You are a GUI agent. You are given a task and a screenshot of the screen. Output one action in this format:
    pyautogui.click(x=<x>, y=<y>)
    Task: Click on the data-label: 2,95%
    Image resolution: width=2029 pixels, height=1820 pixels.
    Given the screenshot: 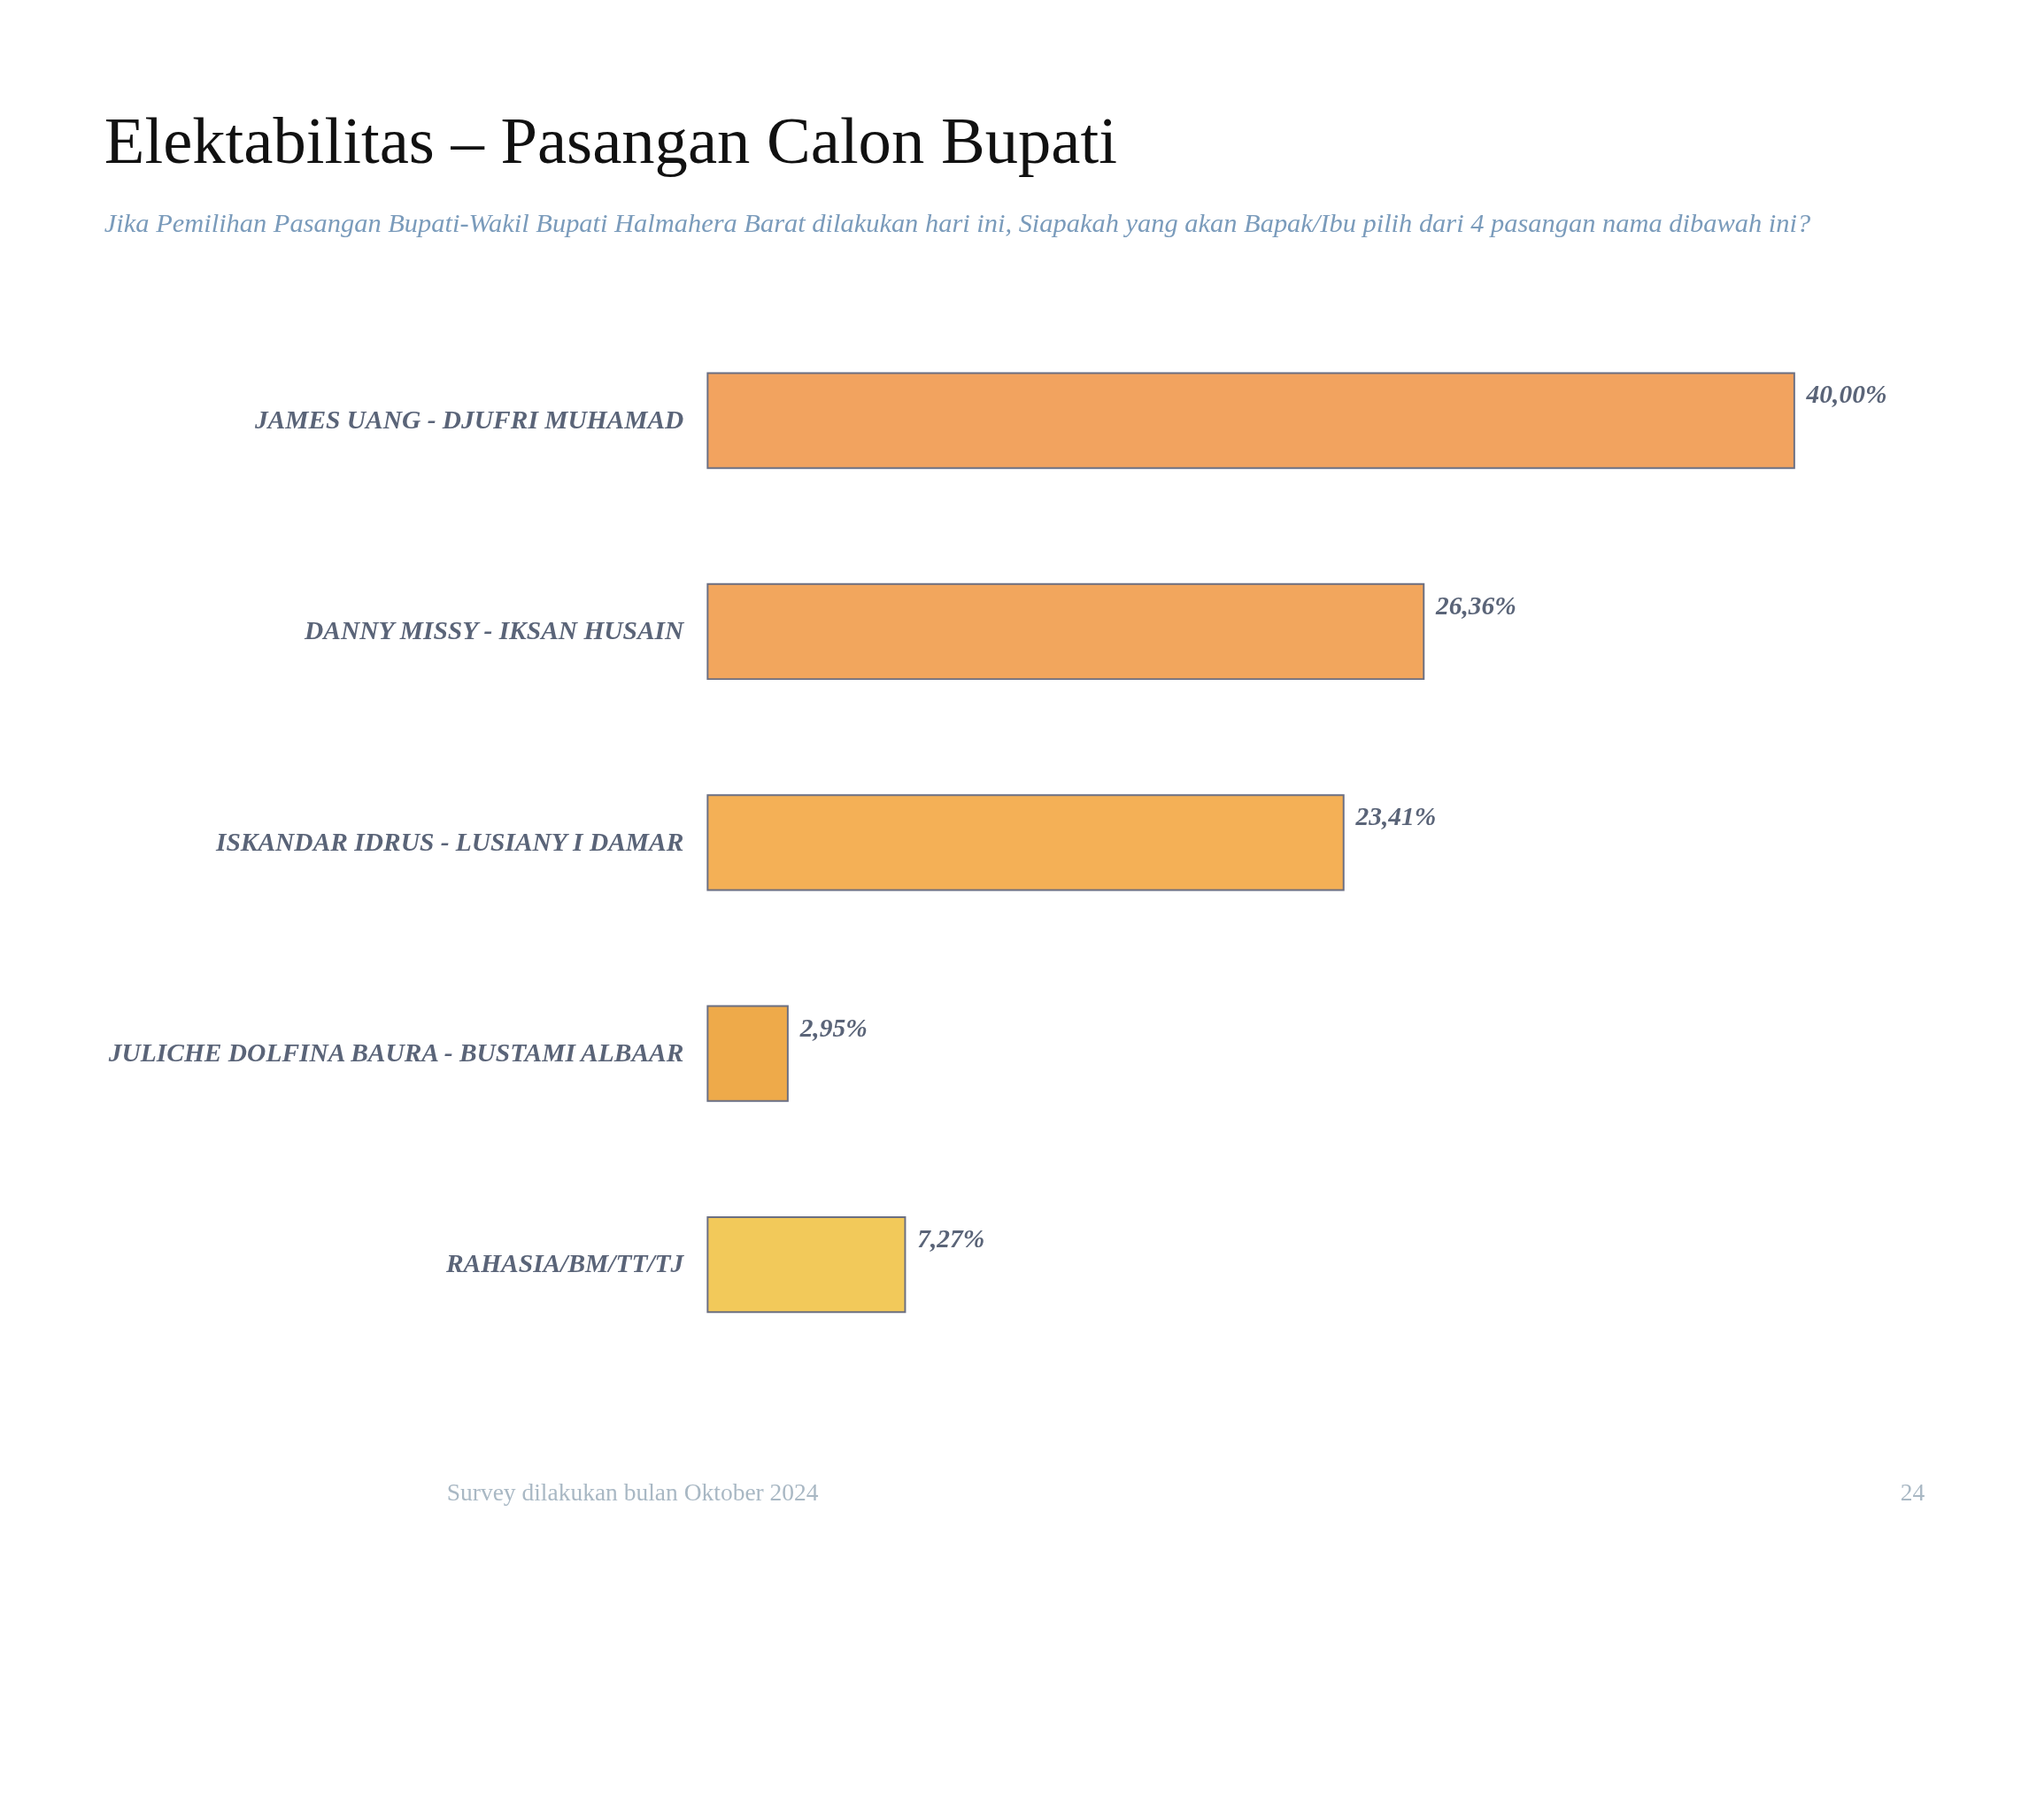 What is the action you would take?
    pyautogui.click(x=833, y=1027)
    